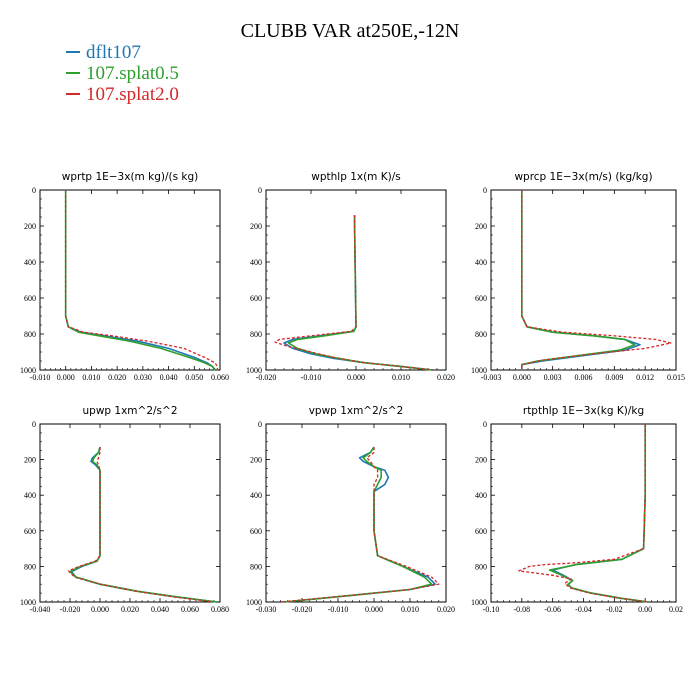 This screenshot has width=700, height=700. What do you see at coordinates (491, 609) in the screenshot?
I see `x-tick-label: -0.10` at bounding box center [491, 609].